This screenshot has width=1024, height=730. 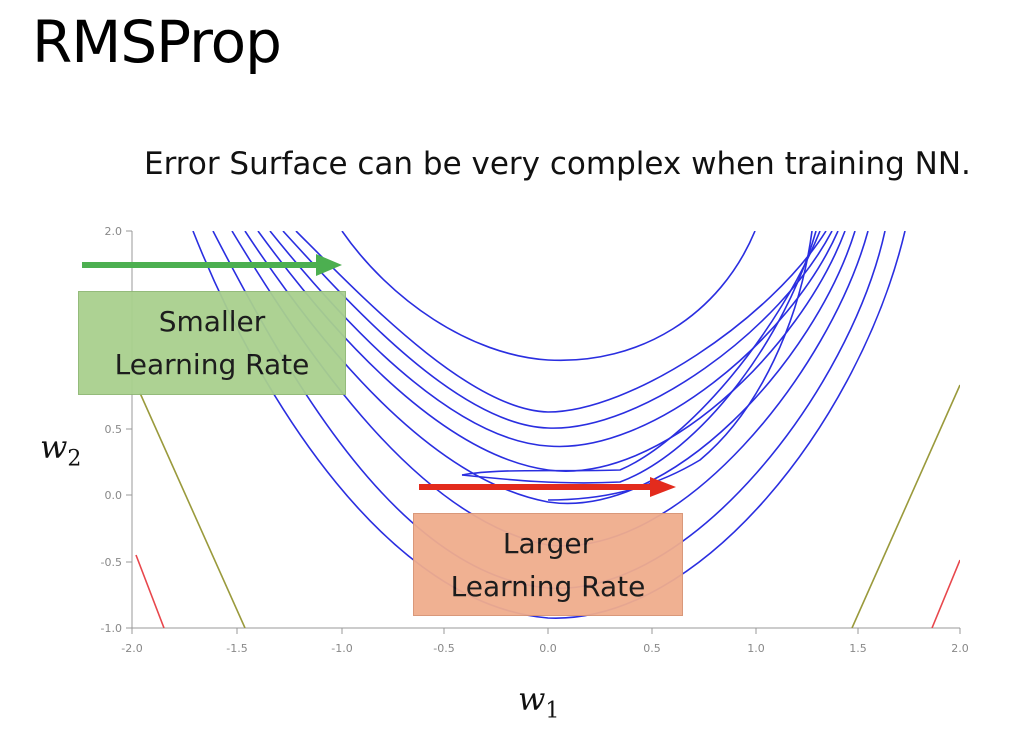 What do you see at coordinates (546, 631) in the screenshot?
I see `x-tick-marks` at bounding box center [546, 631].